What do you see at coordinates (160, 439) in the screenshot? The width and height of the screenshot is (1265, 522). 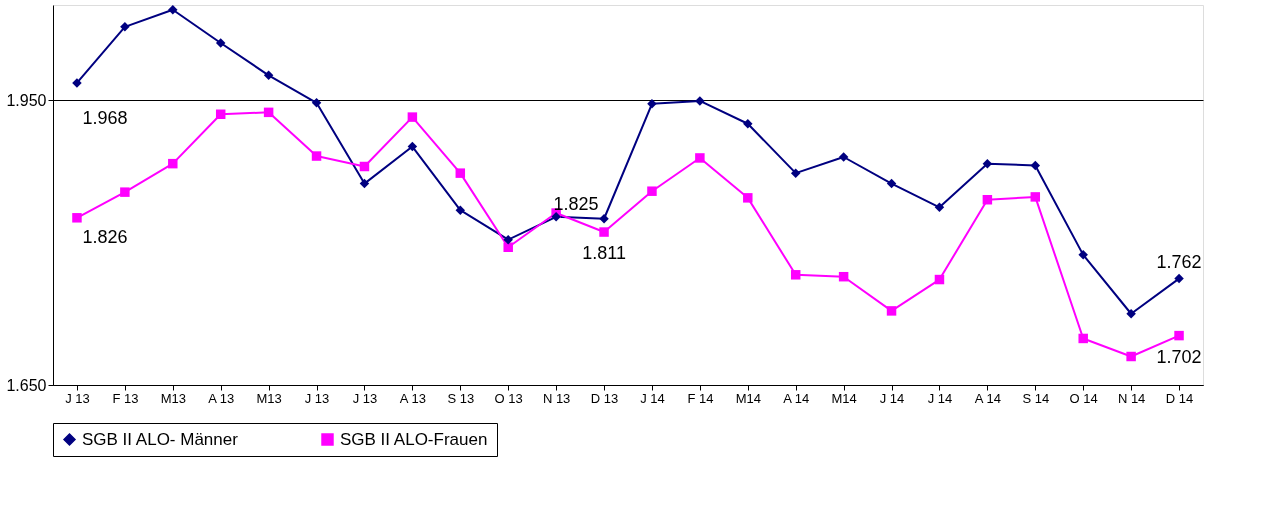 I see `legend-label: SGB II ALO- Männer` at bounding box center [160, 439].